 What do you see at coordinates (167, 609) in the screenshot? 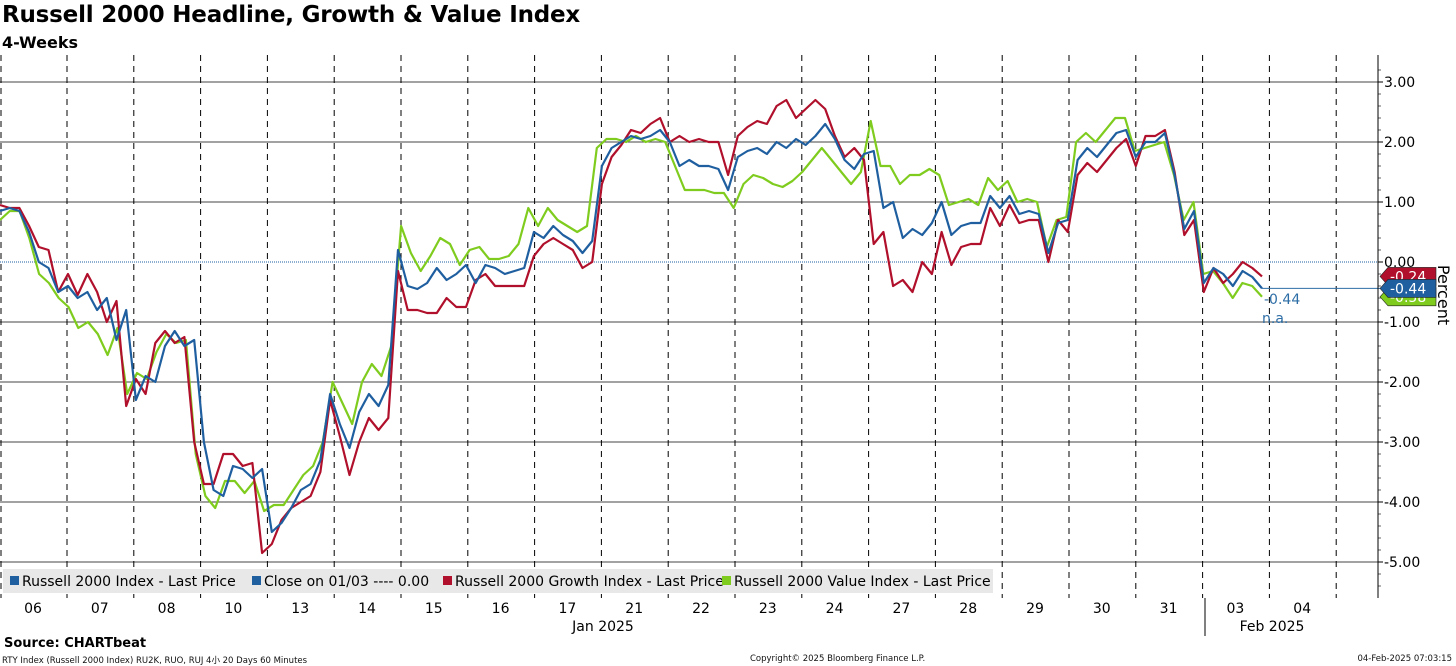
I see `x-tick-label: 08` at bounding box center [167, 609].